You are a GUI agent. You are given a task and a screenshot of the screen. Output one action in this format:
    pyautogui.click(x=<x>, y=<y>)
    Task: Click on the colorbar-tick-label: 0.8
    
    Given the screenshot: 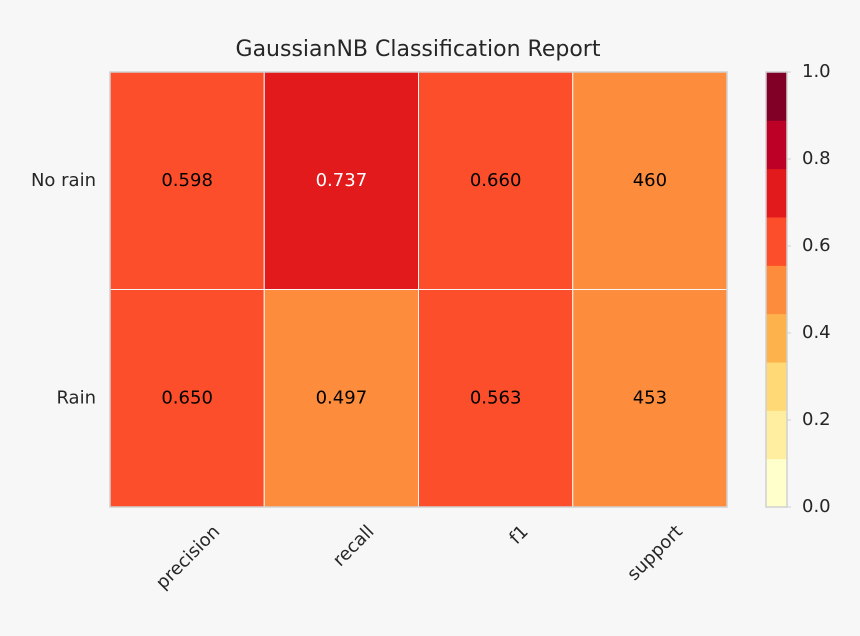 What is the action you would take?
    pyautogui.click(x=816, y=158)
    